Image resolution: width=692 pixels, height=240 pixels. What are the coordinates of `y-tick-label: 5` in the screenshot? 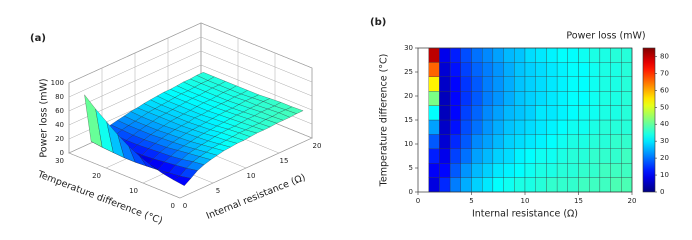 It's located at (411, 168).